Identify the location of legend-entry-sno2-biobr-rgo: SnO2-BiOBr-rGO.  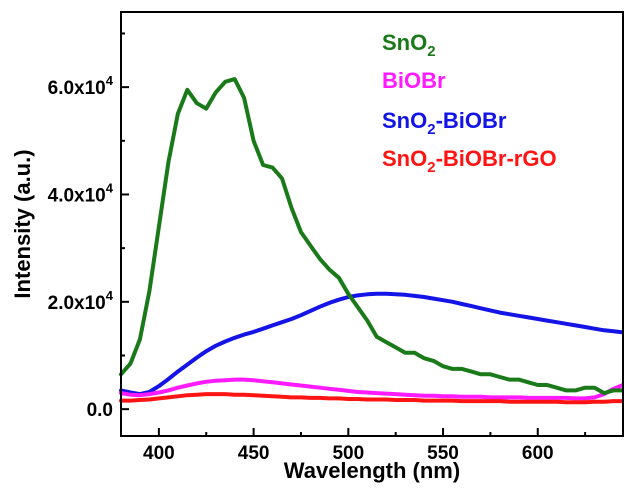
(469, 161).